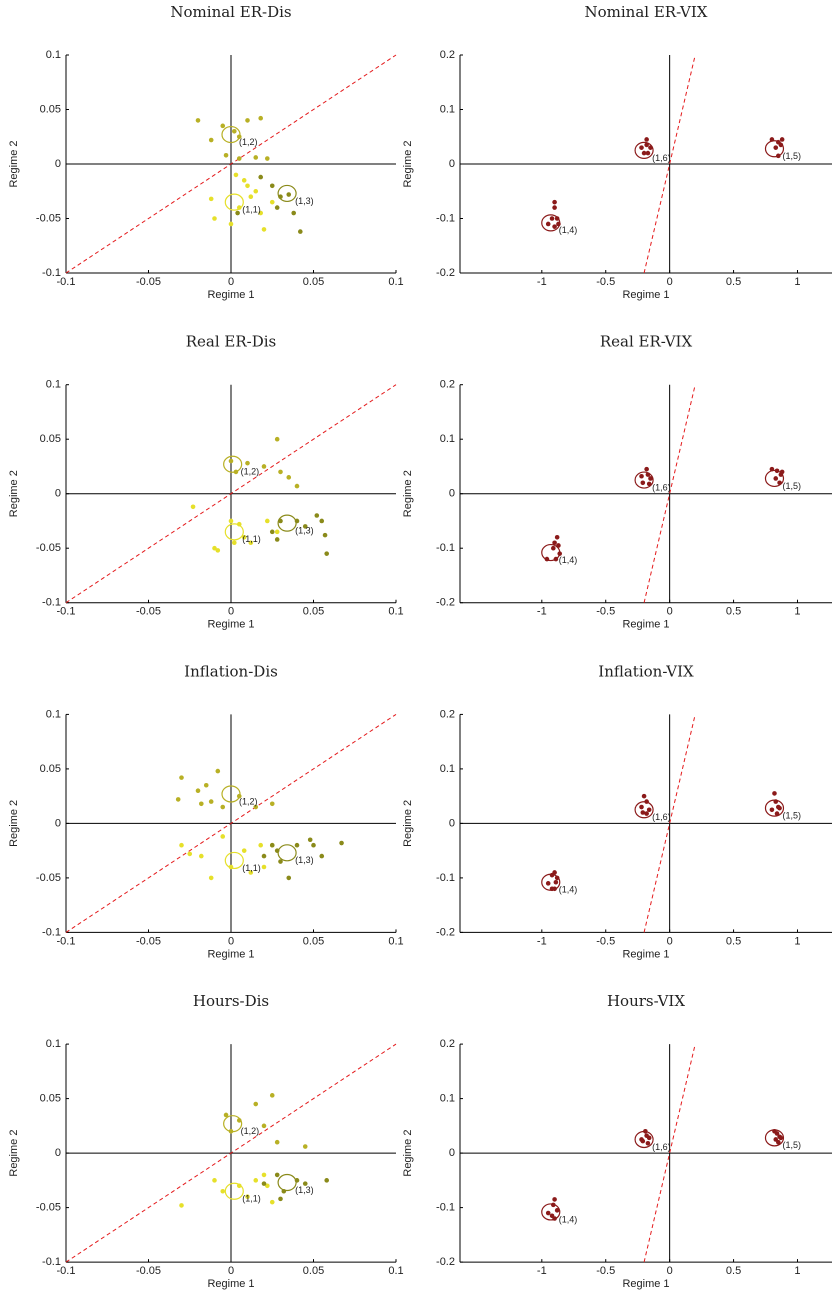 The image size is (833, 1307). What do you see at coordinates (646, 342) in the screenshot?
I see `chart-title: Real ER-VIX` at bounding box center [646, 342].